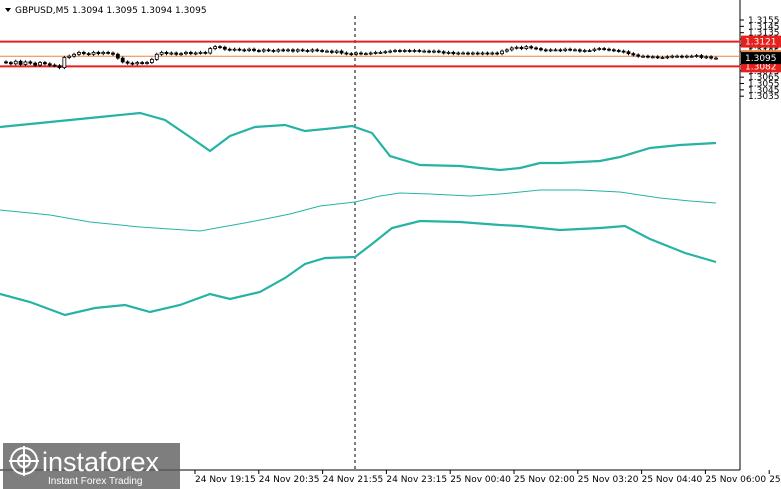 Image resolution: width=781 pixels, height=489 pixels. What do you see at coordinates (8, 10) in the screenshot?
I see `chevron-down-icon` at bounding box center [8, 10].